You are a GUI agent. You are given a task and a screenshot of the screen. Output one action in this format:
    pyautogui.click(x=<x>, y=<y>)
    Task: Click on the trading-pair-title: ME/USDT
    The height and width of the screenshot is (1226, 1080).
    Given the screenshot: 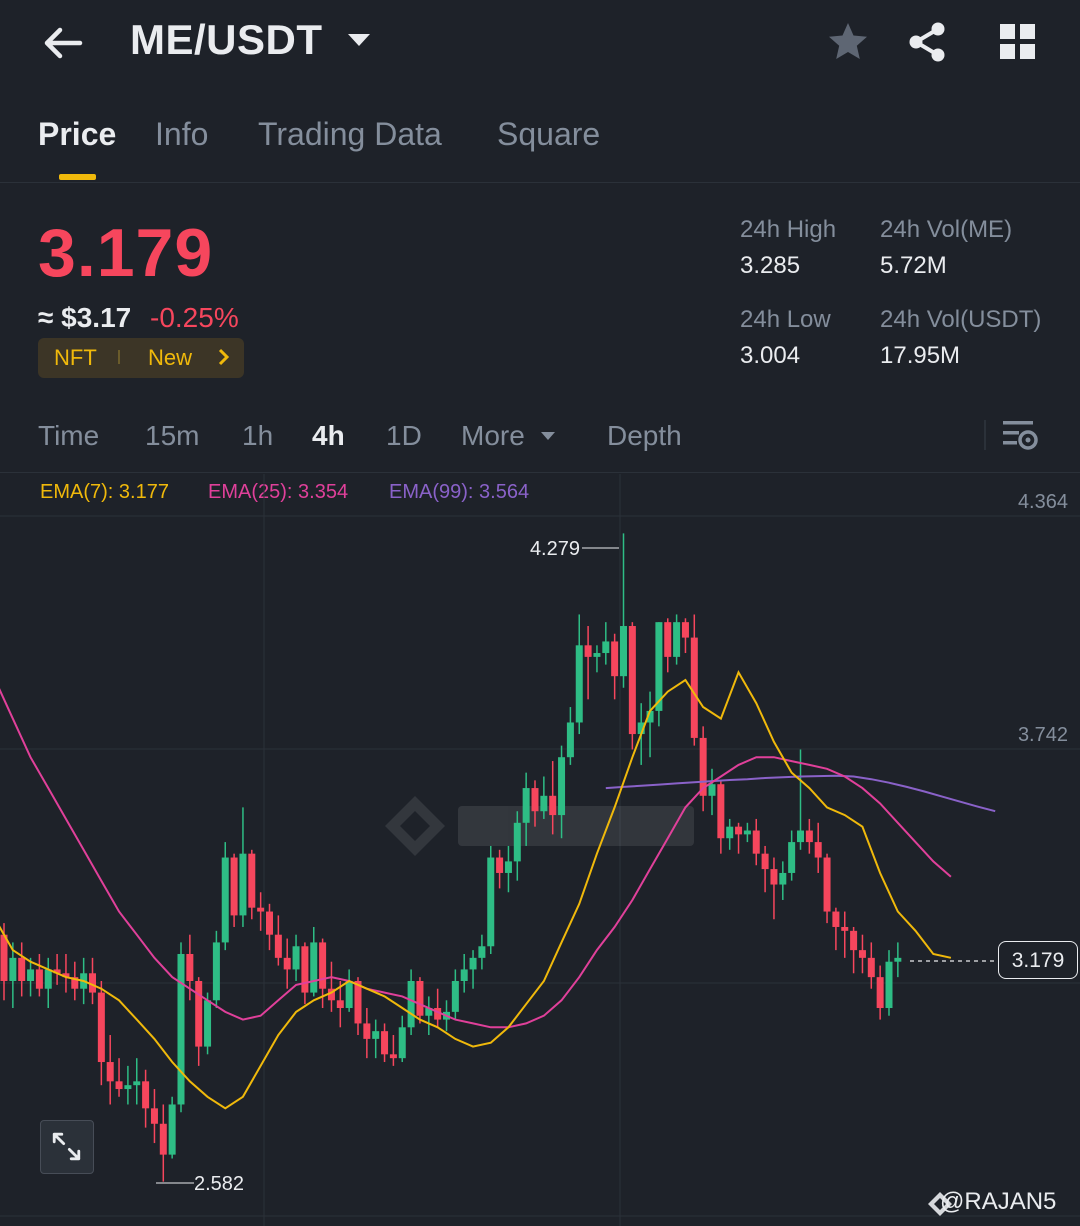 What is the action you would take?
    pyautogui.click(x=226, y=39)
    